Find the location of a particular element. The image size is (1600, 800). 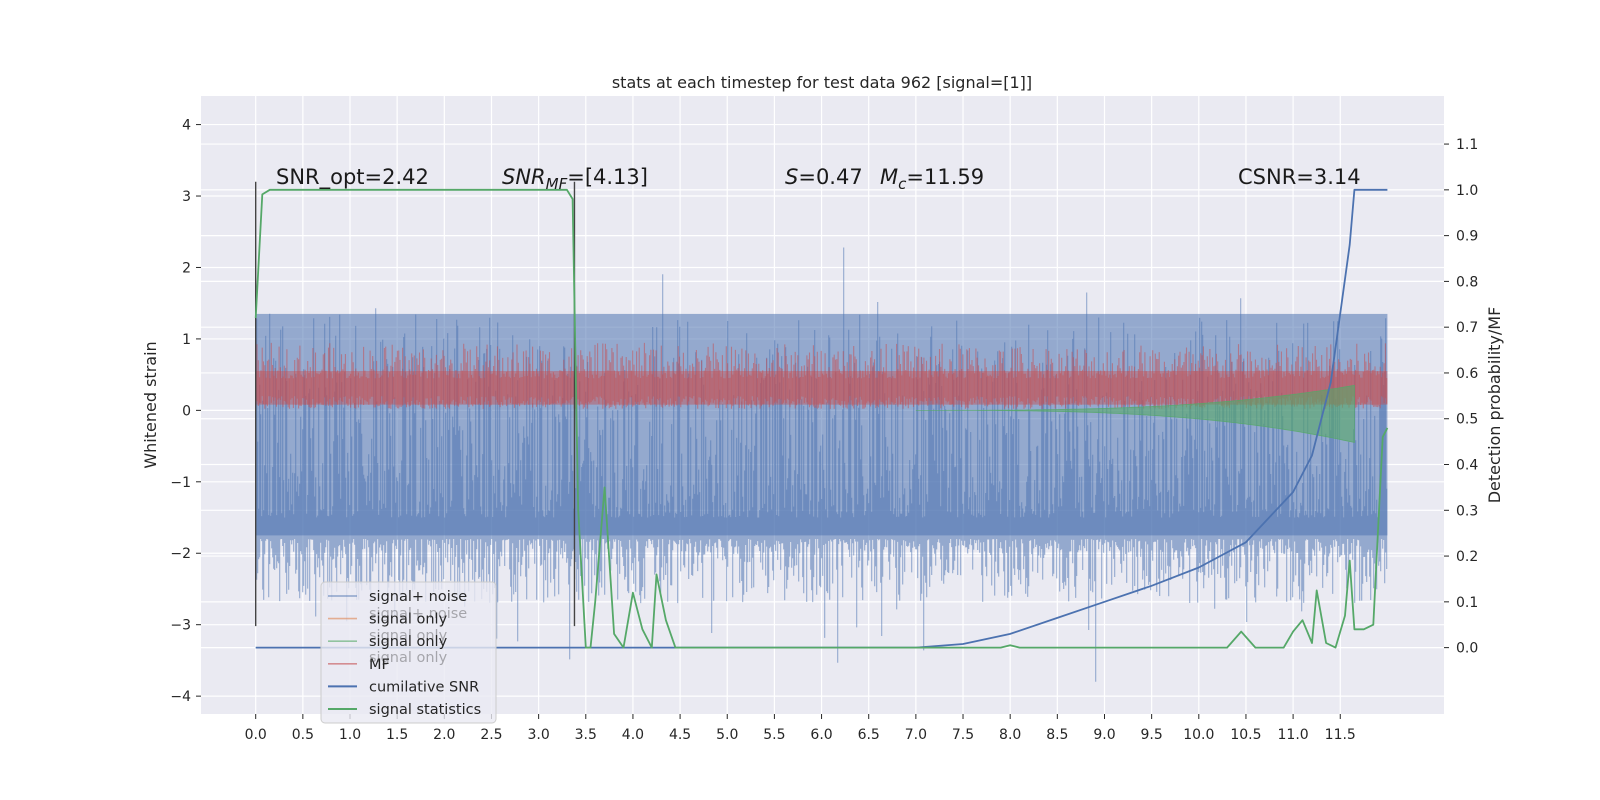

y-tick-label: −3 is located at coordinates (180, 626).